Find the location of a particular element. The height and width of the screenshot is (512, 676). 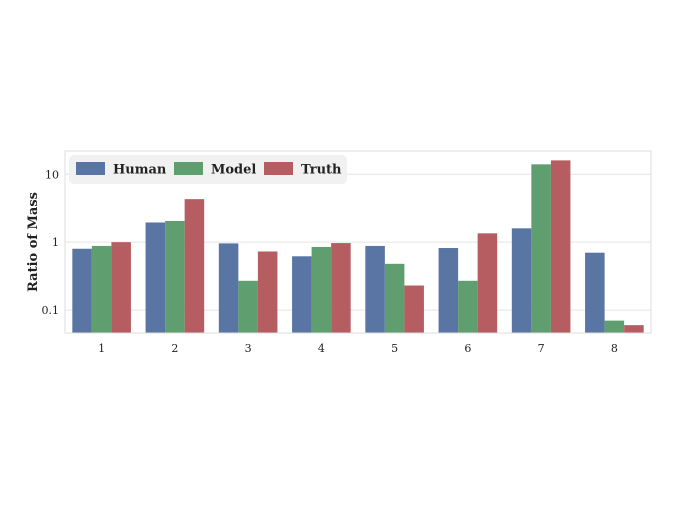

legend-label-model: Model is located at coordinates (233, 170).